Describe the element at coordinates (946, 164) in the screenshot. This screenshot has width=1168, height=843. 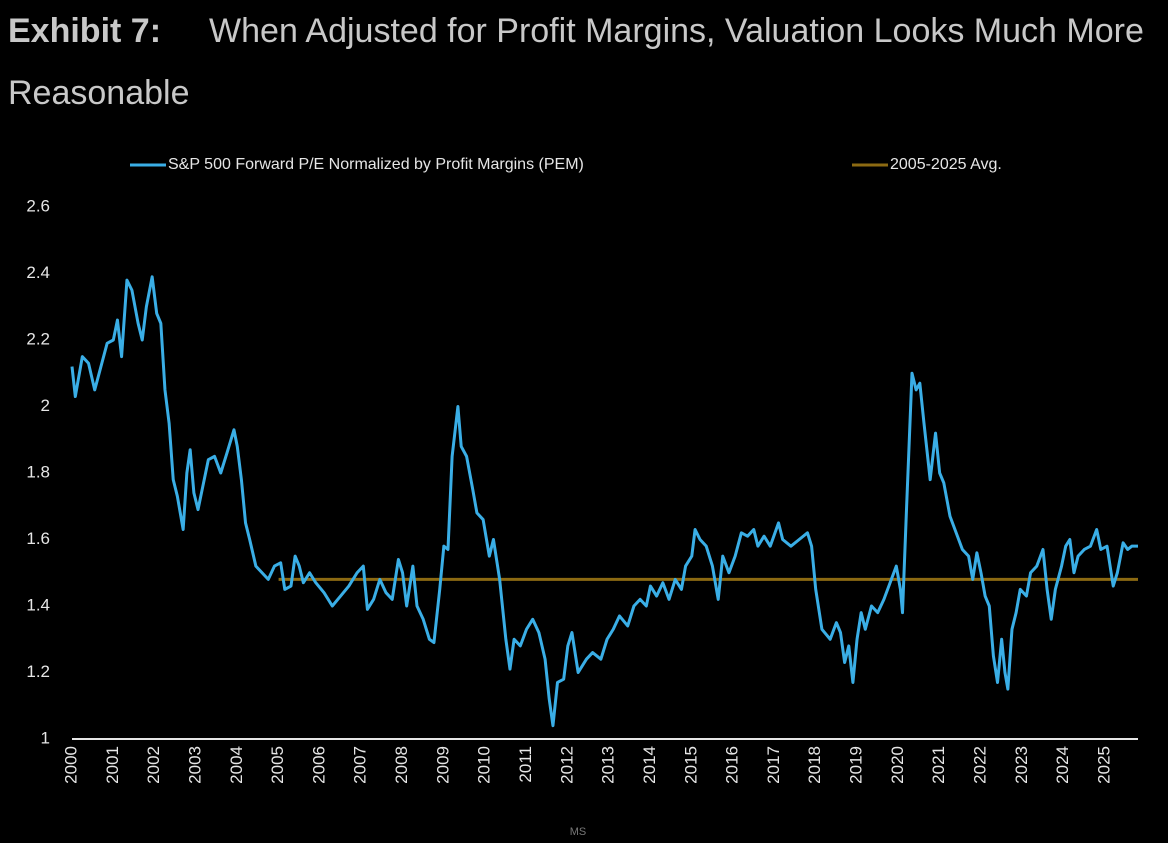
I see `legend-label: 2005-2025 Avg.` at that location.